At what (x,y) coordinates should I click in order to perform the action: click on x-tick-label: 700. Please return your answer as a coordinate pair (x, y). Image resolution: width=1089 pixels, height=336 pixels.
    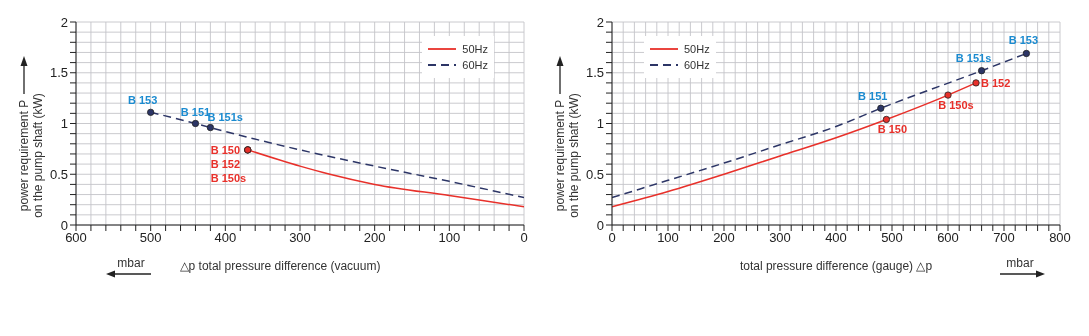
    Looking at the image, I should click on (1004, 238).